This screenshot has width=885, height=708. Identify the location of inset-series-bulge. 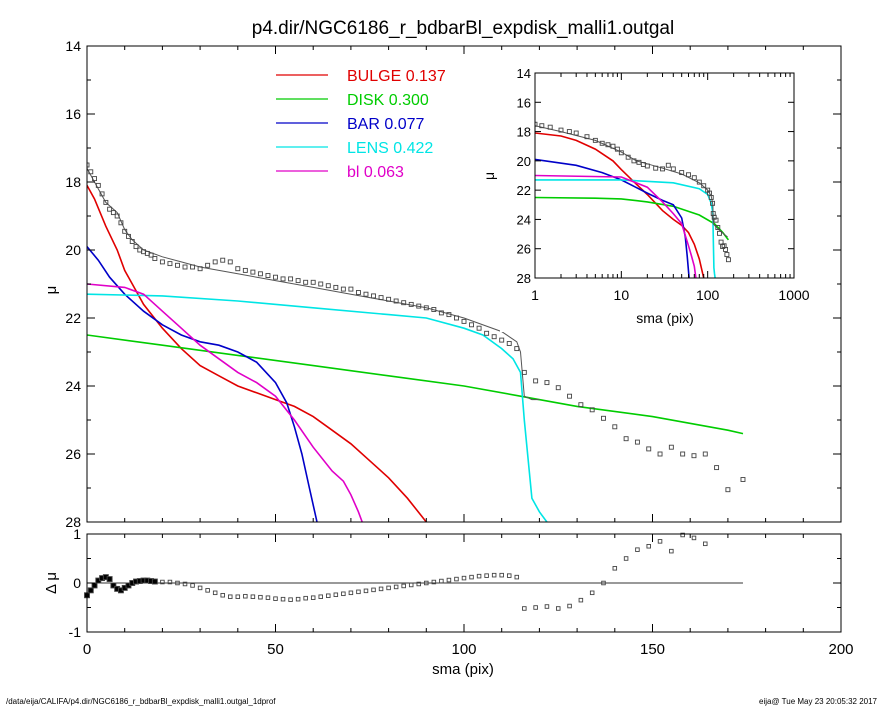
(620, 205).